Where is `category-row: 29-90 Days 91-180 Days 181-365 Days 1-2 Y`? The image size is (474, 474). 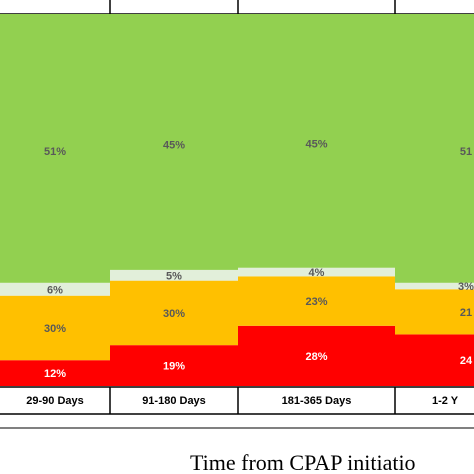
category-row: 29-90 Days 91-180 Days 181-365 Days 1-2 Y is located at coordinates (237, 407).